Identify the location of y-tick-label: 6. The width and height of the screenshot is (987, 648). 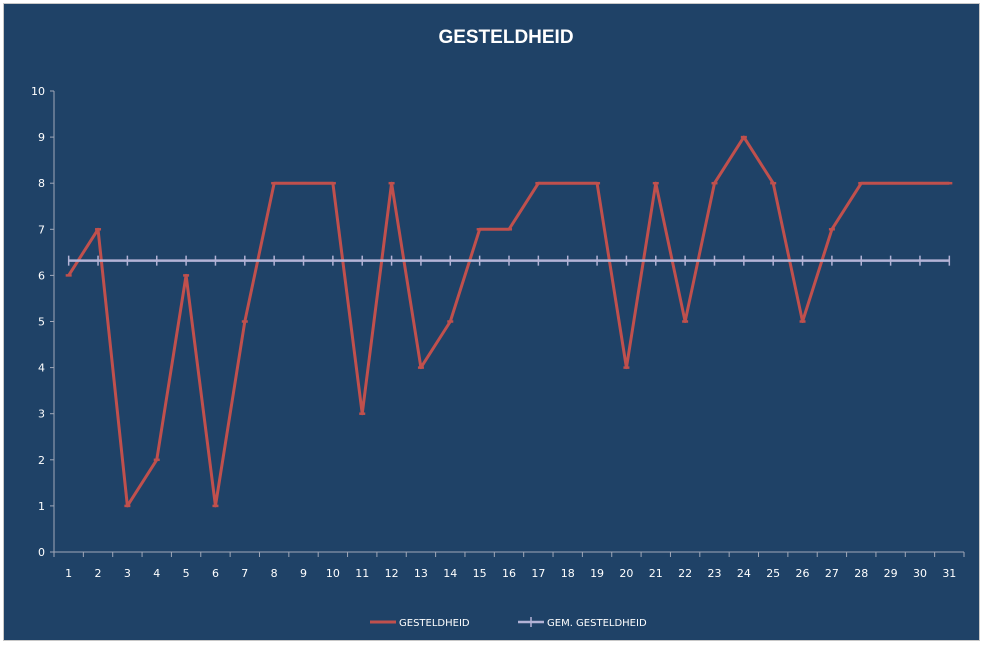
(41, 275).